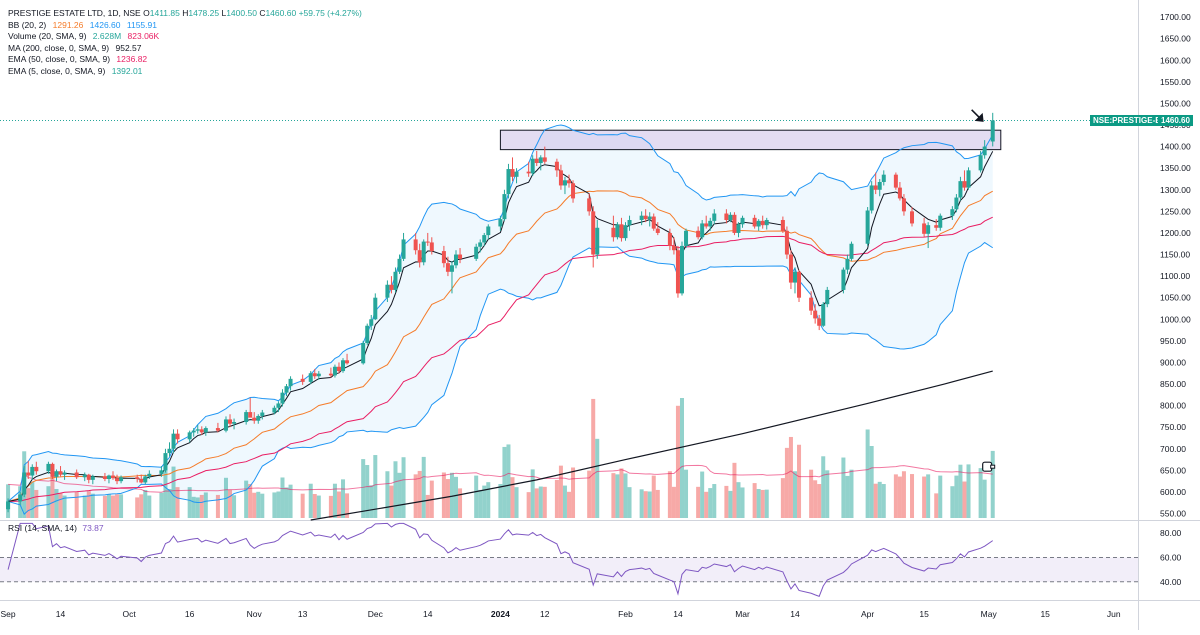 The width and height of the screenshot is (1200, 635). Describe the element at coordinates (1173, 449) in the screenshot. I see `price-tick-label: 700.00` at that location.